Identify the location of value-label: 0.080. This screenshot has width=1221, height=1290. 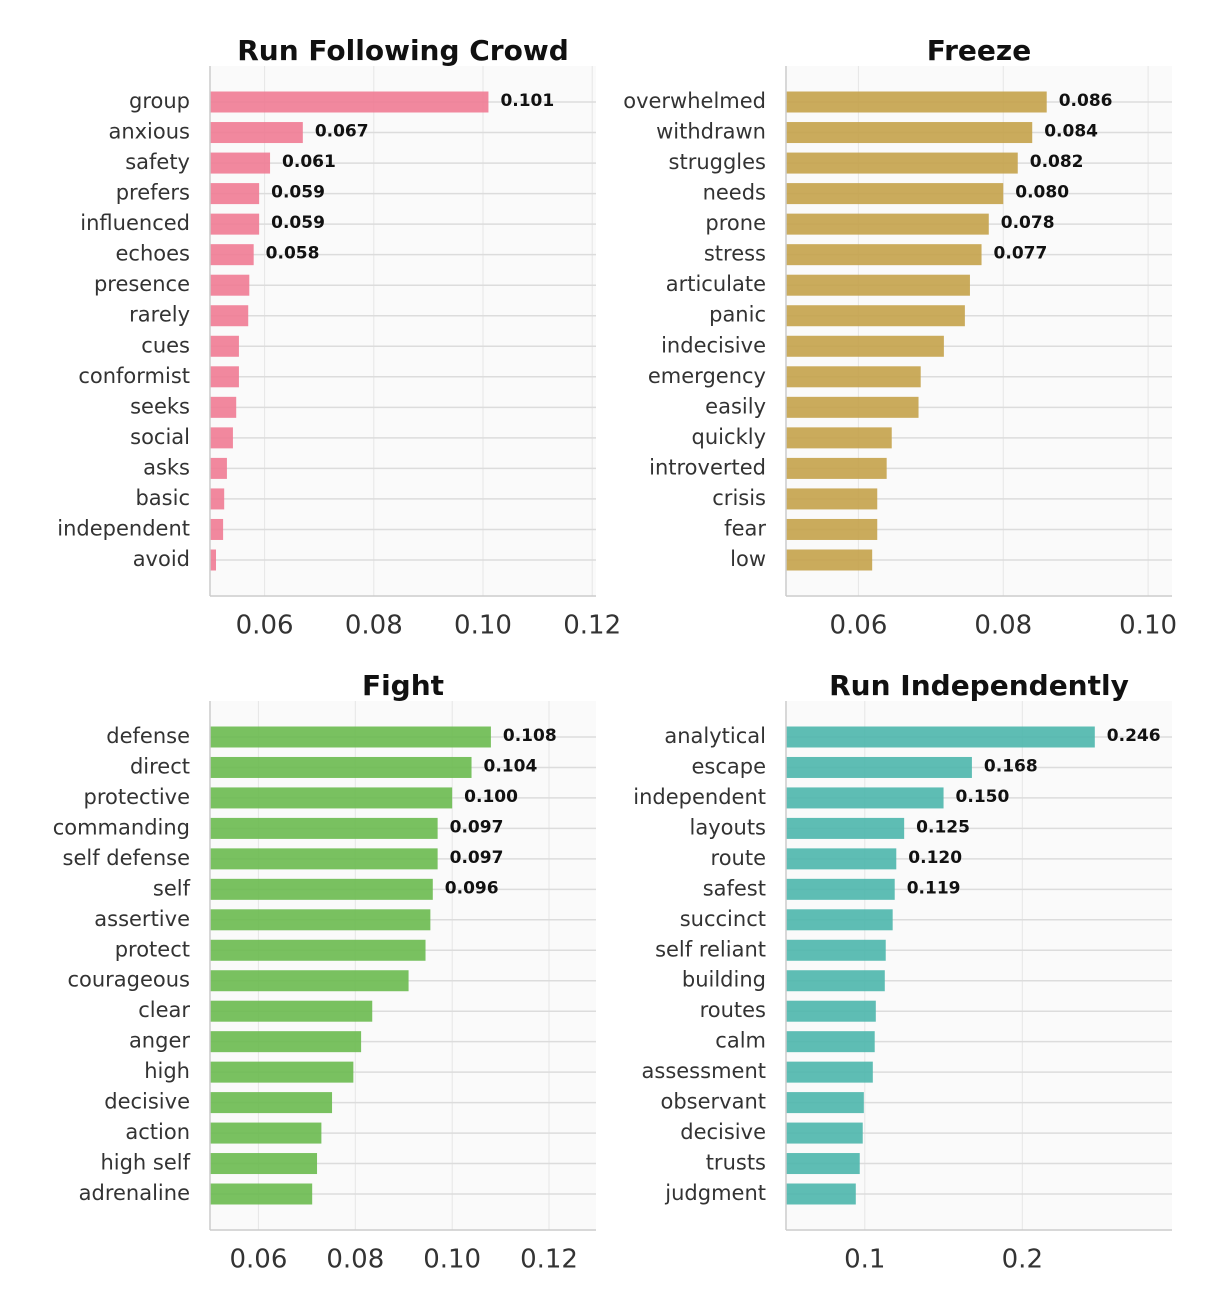
(1042, 193).